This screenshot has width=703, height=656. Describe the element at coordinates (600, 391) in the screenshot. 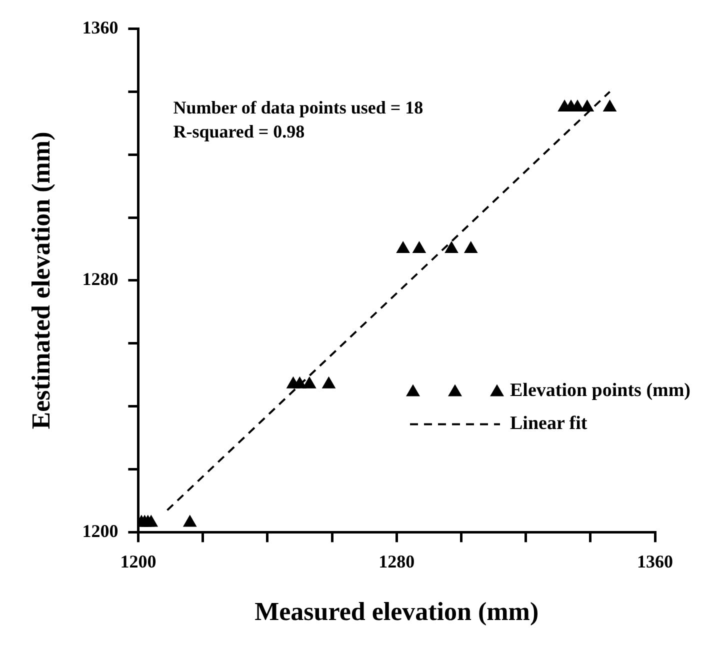

I see `legend-label: Elevation points (mm)` at that location.